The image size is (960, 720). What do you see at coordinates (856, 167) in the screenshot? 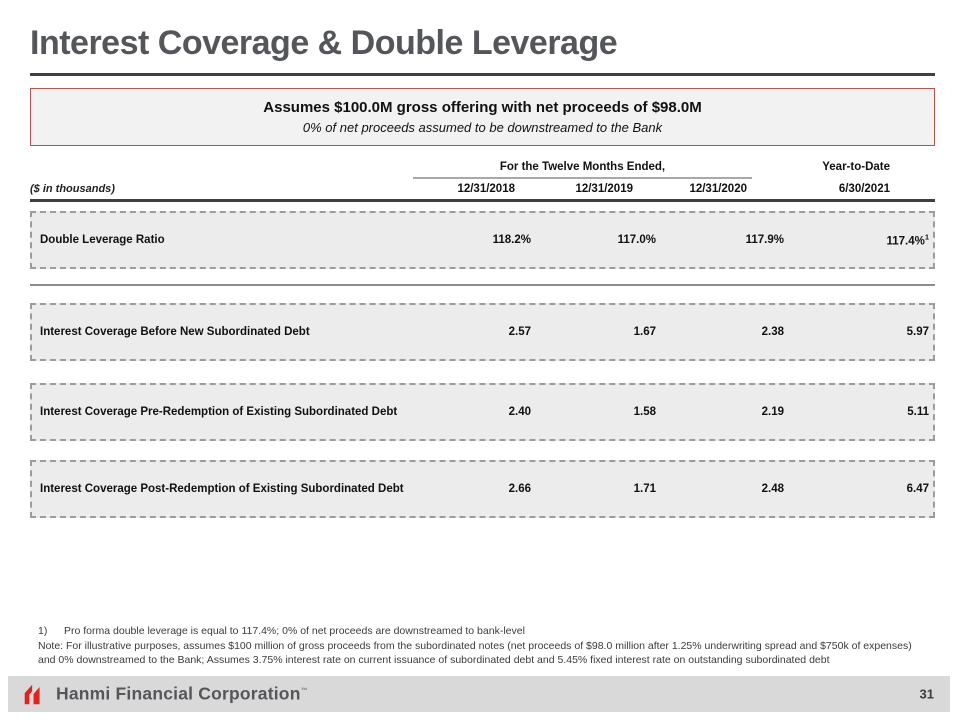
I see `ytd-group-header: Year-to-Date` at bounding box center [856, 167].